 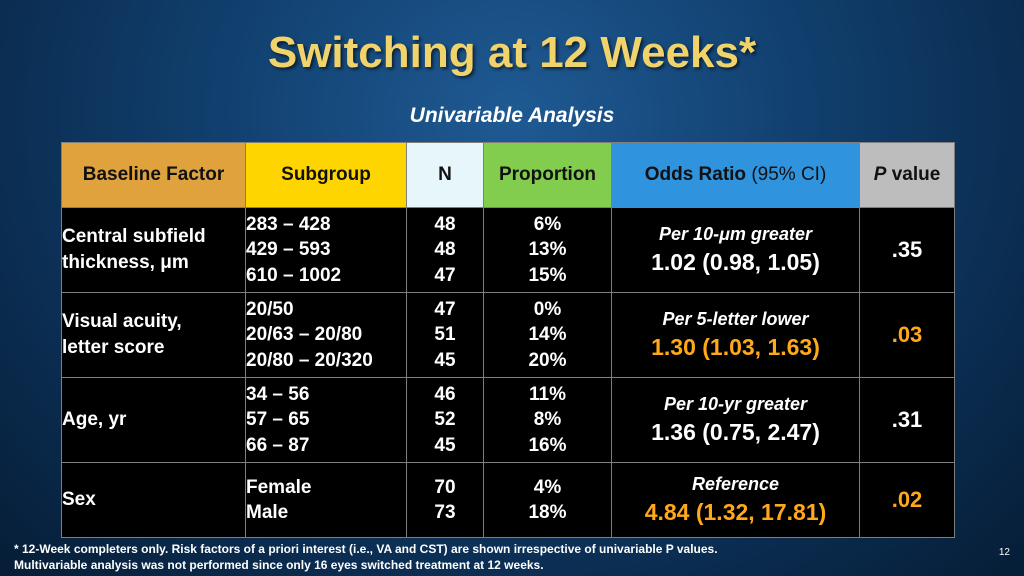 I want to click on page-number: 12, so click(x=1004, y=552).